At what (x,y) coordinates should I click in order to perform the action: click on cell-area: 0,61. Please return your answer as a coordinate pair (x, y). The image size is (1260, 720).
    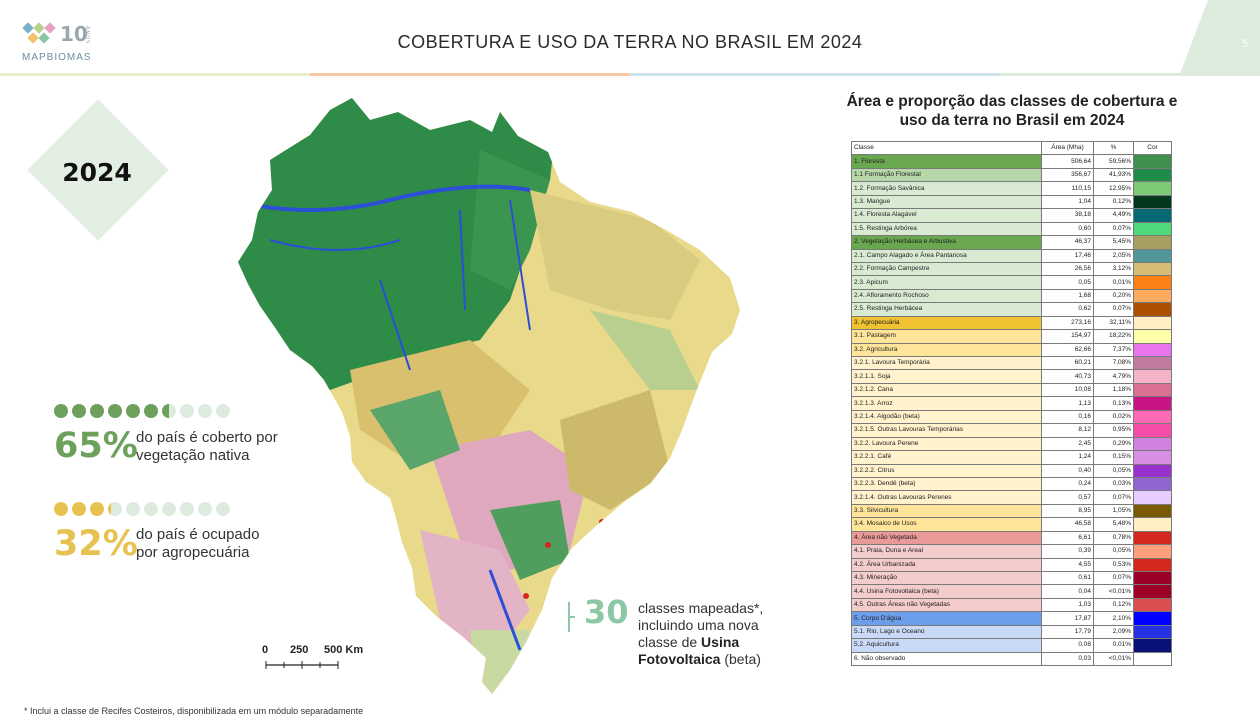
    Looking at the image, I should click on (1067, 578).